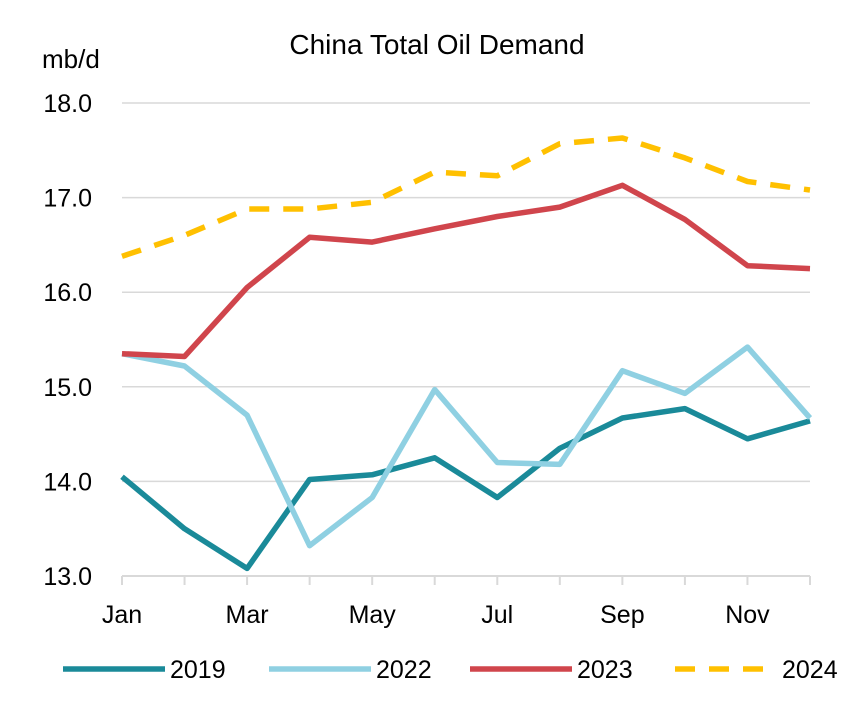  Describe the element at coordinates (497, 615) in the screenshot. I see `x-tick-label: Jul` at that location.